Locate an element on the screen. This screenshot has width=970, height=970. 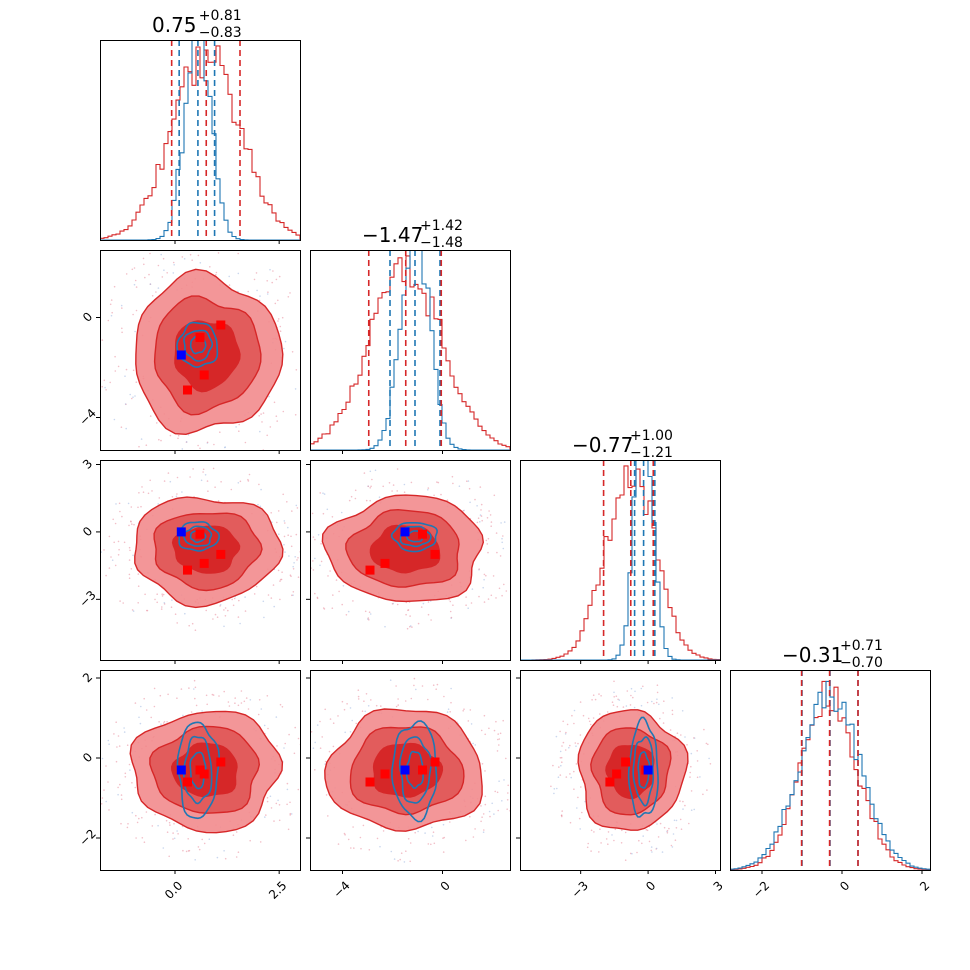
x-tick-label: 3 is located at coordinates (718, 885).